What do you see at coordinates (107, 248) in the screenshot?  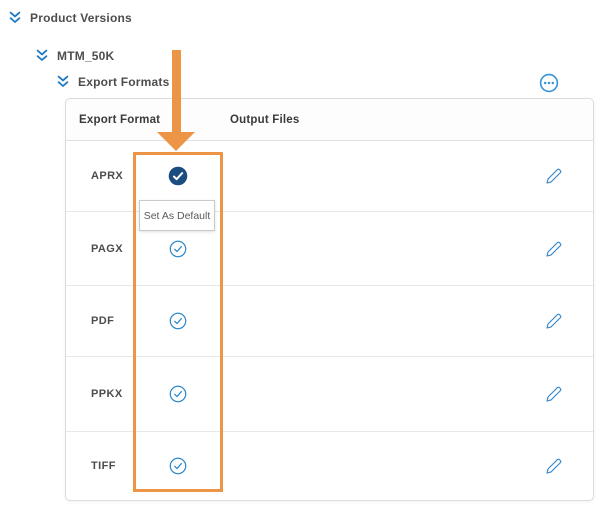 I see `format-label: PAGX` at bounding box center [107, 248].